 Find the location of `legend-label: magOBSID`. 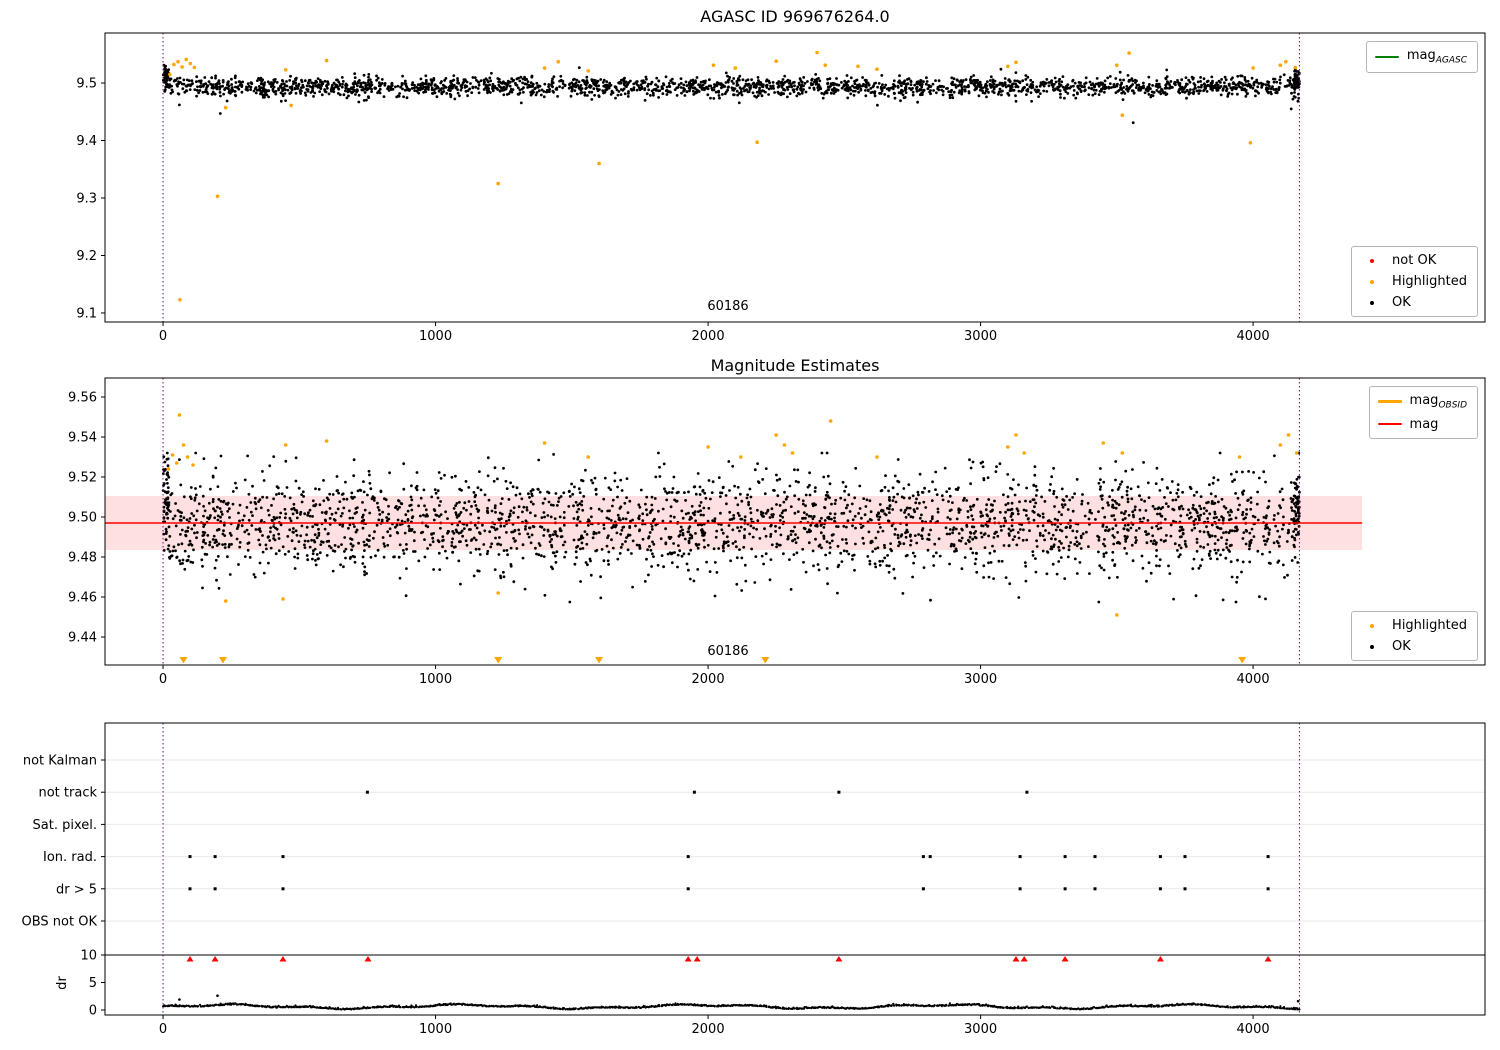

legend-label: magOBSID is located at coordinates (1438, 402).